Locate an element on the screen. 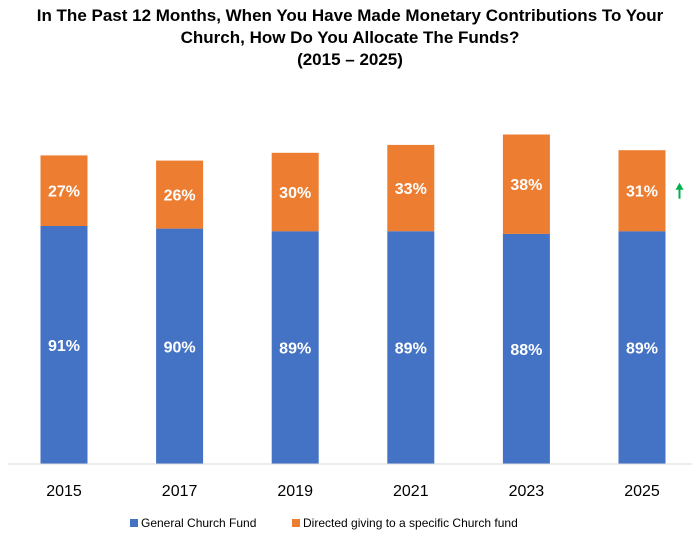 The height and width of the screenshot is (535, 700). bar-general-2019 is located at coordinates (295, 347).